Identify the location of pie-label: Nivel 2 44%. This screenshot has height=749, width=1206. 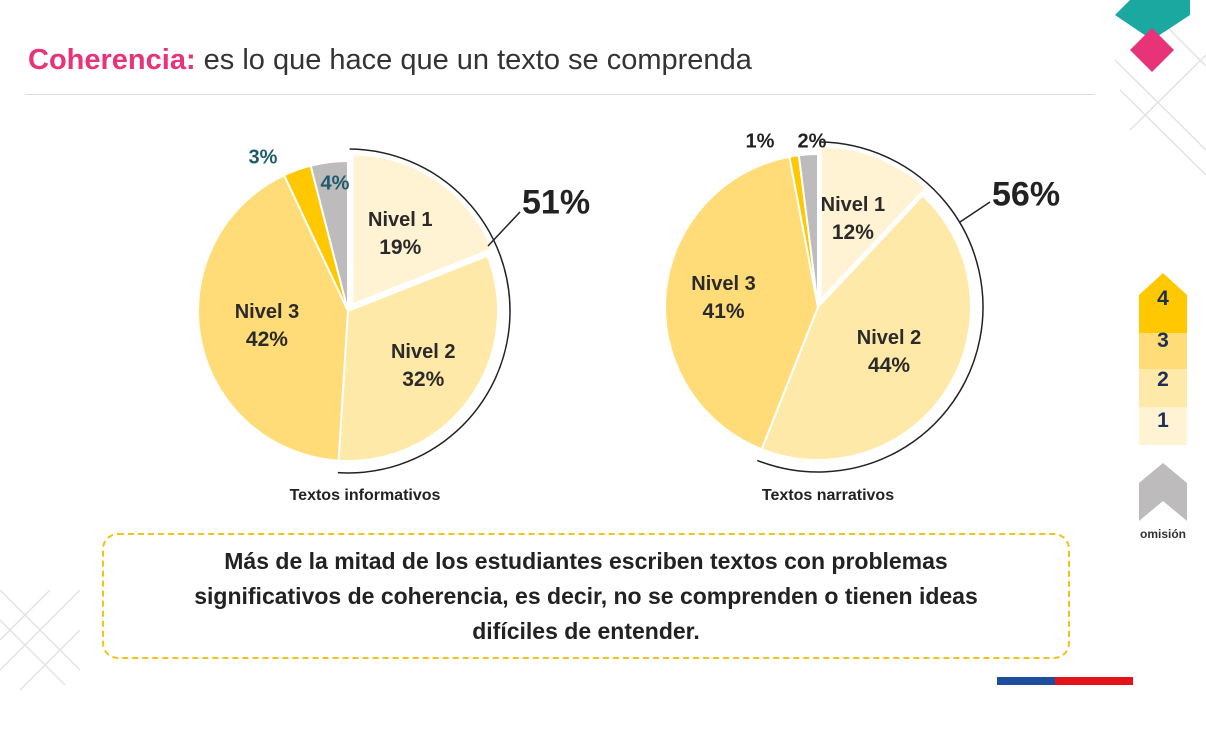
(889, 352).